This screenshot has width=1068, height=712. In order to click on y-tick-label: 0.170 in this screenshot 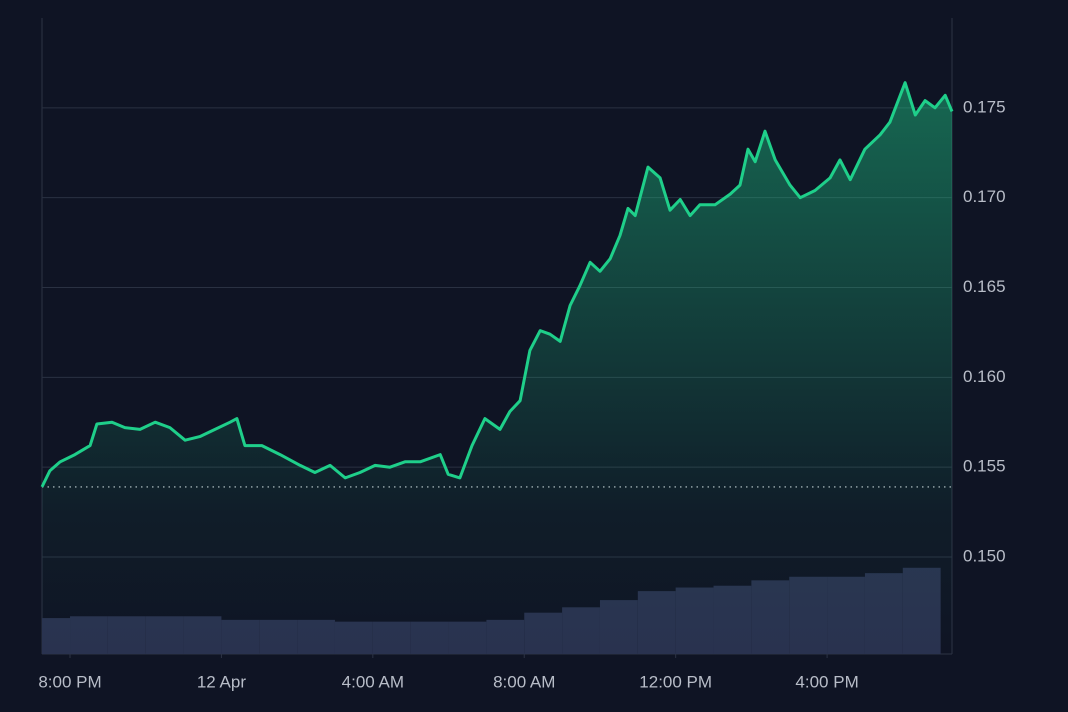, I will do `click(984, 196)`.